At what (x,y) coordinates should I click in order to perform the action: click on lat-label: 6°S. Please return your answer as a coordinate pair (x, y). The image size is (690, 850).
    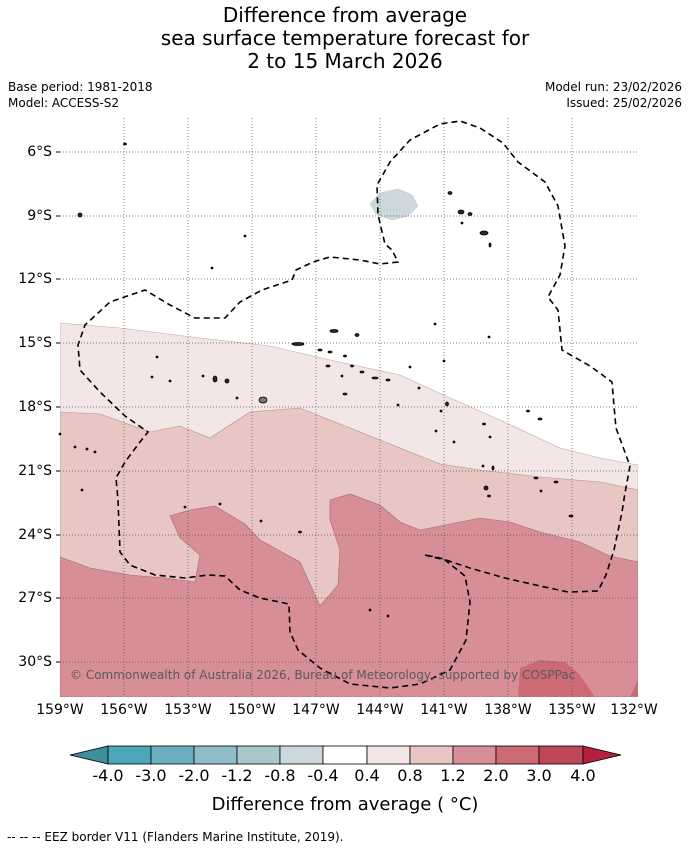
    Looking at the image, I should click on (39, 152).